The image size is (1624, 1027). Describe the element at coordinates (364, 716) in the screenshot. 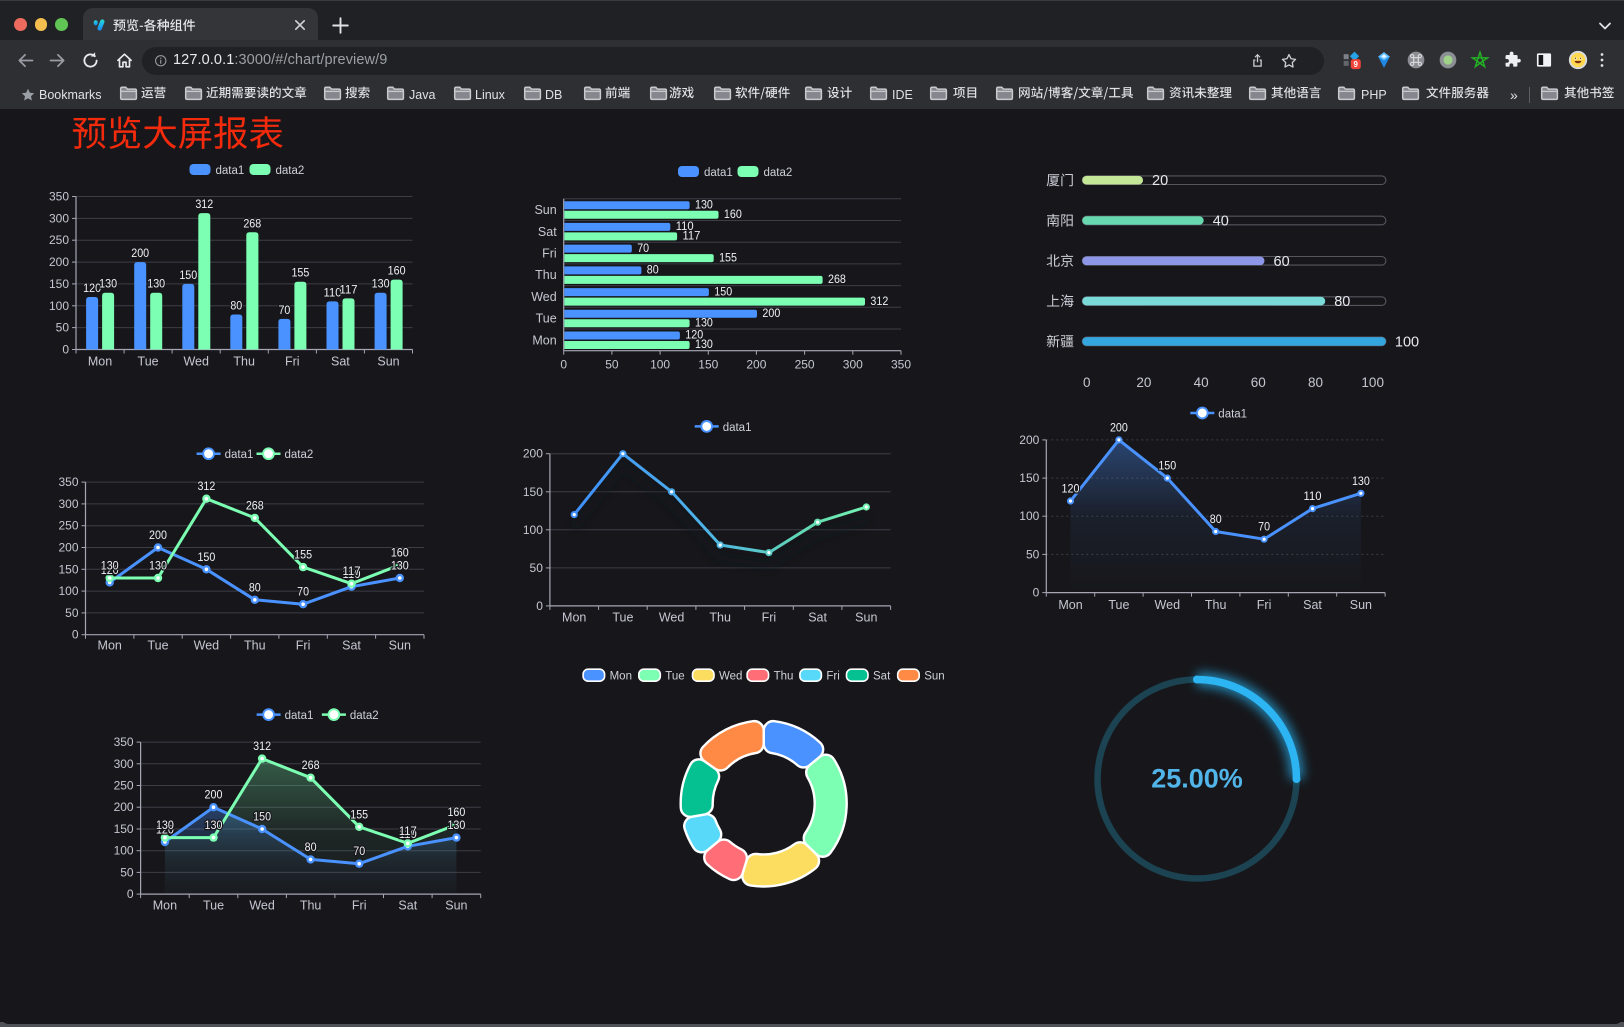

I see `svg-text: data2` at that location.